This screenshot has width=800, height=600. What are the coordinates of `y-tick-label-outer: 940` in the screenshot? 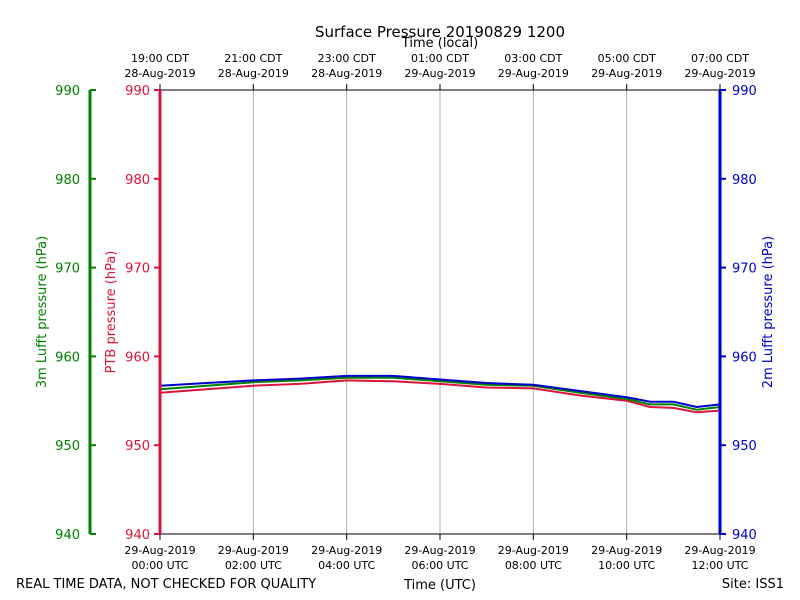 It's located at (67, 535).